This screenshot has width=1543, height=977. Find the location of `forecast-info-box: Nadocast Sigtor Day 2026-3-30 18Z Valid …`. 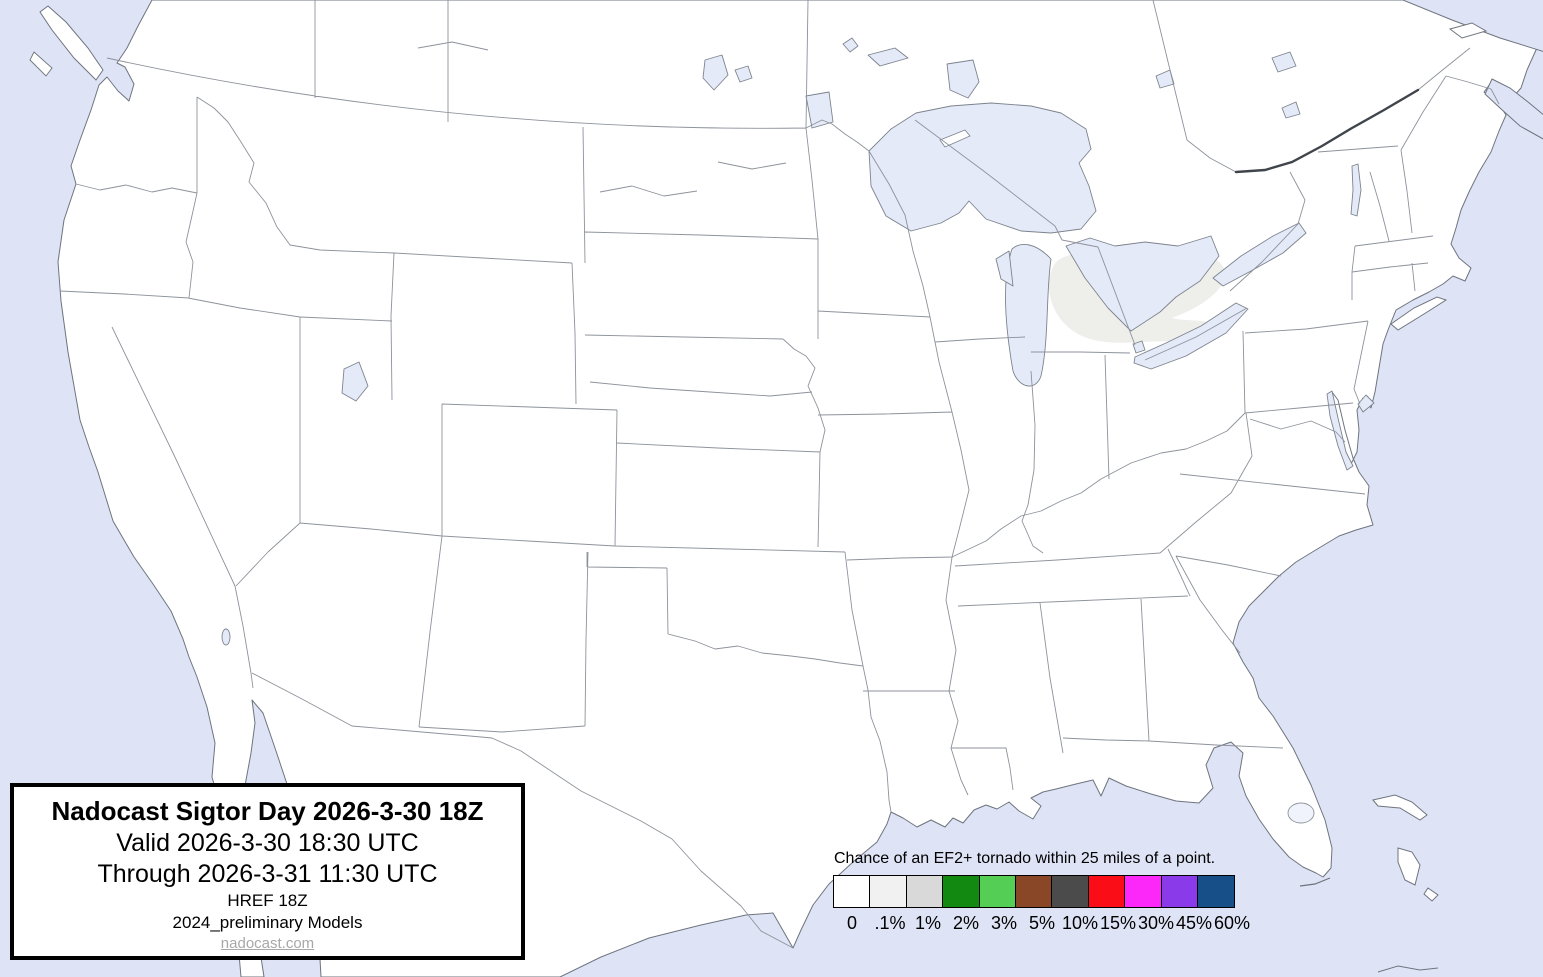

forecast-info-box: Nadocast Sigtor Day 2026-3-30 18Z Valid … is located at coordinates (267, 871).